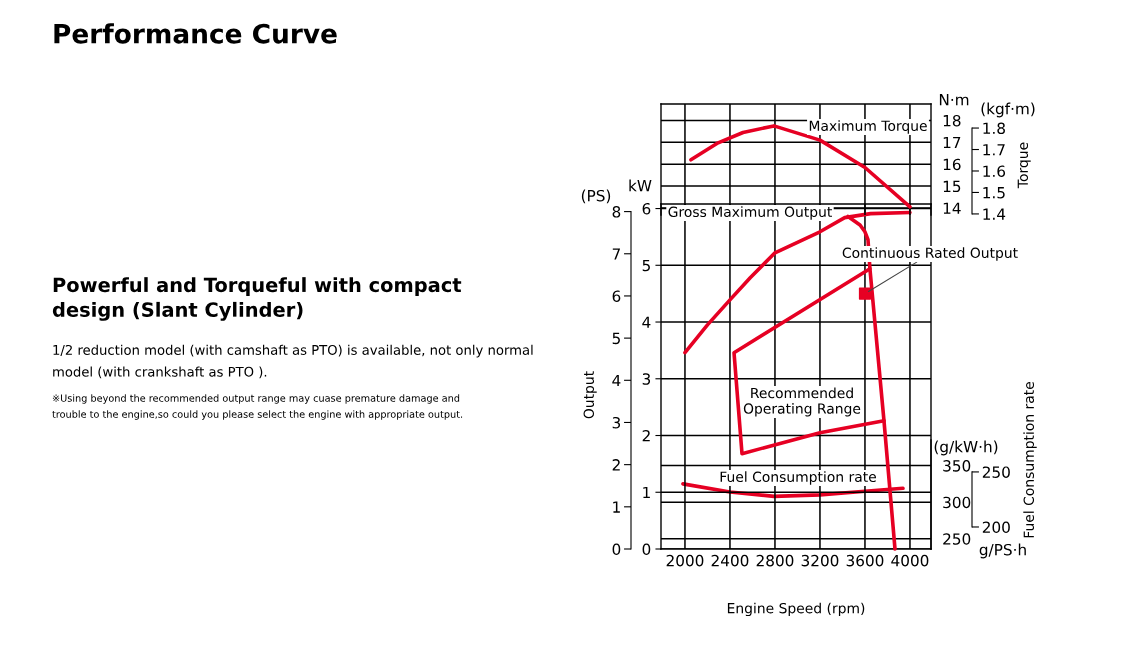  What do you see at coordinates (1030, 460) in the screenshot?
I see `text: Fuel Consumption rate` at bounding box center [1030, 460].